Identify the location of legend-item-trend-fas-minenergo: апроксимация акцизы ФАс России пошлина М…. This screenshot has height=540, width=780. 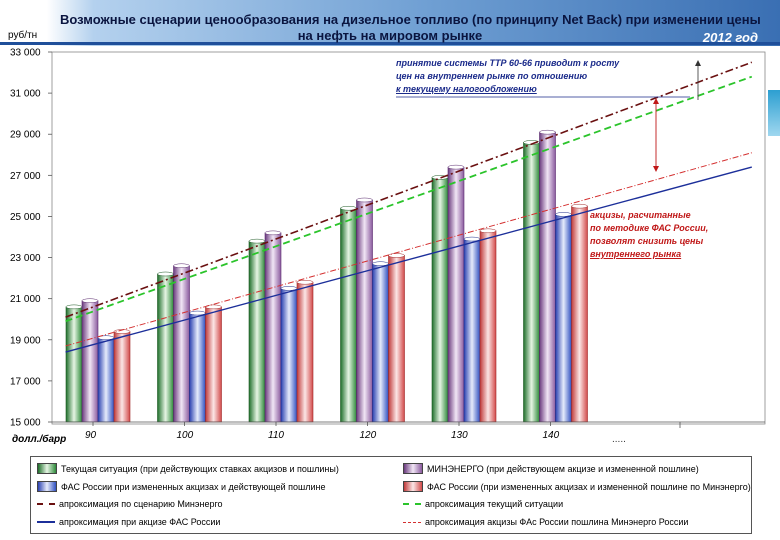
(545, 522).